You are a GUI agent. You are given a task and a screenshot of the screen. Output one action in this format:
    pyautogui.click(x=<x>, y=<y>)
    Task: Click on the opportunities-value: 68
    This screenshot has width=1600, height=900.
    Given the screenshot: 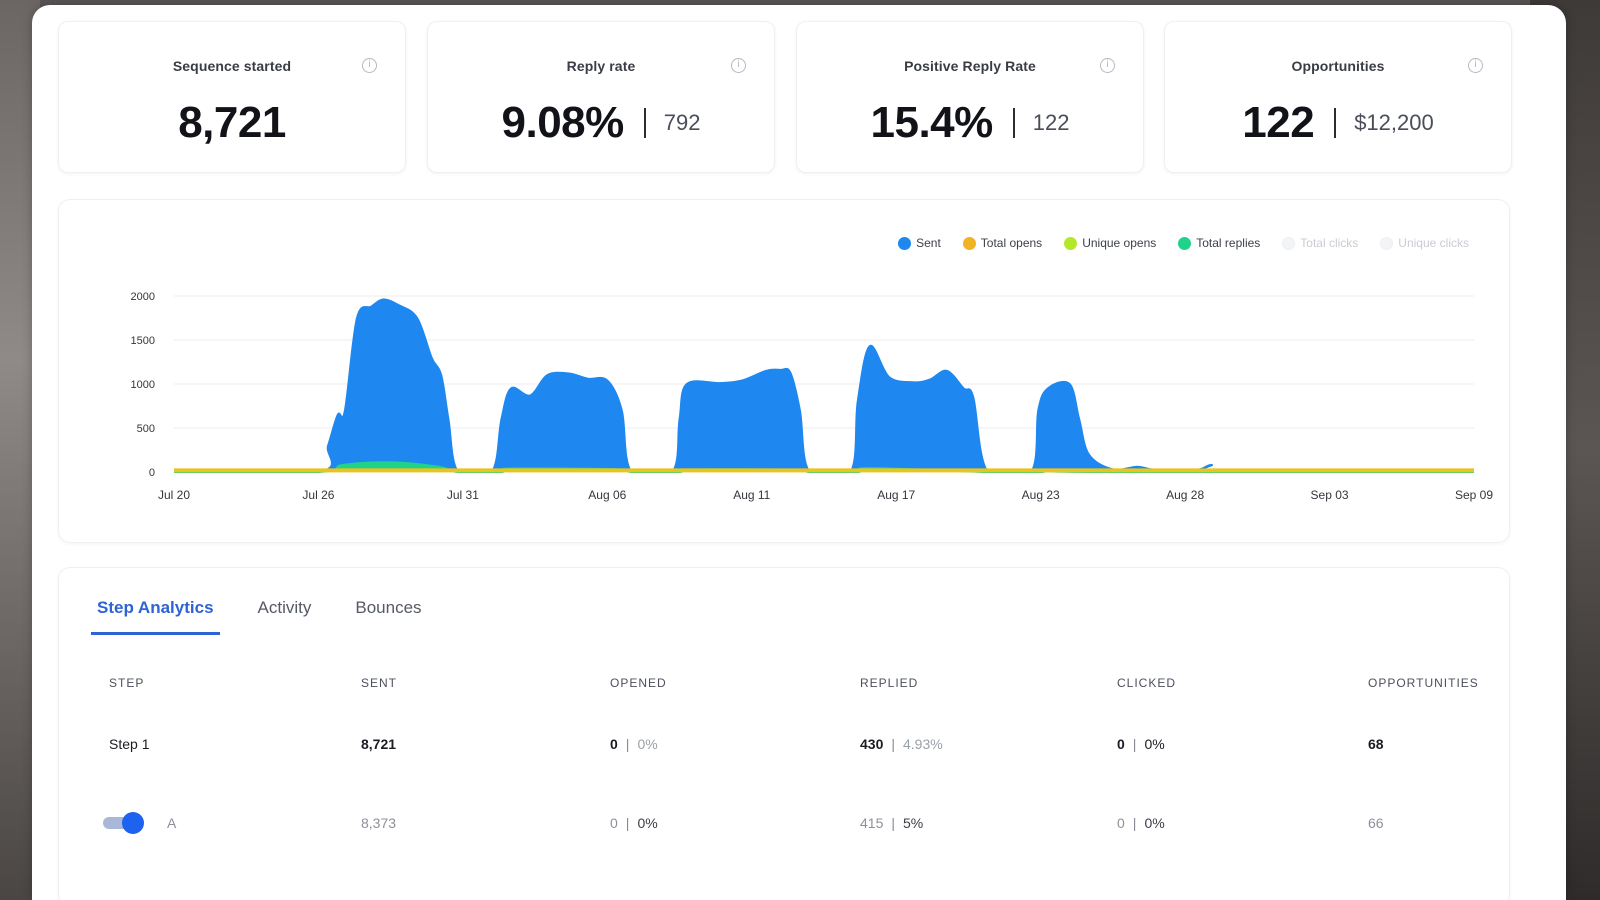 What is the action you would take?
    pyautogui.click(x=1376, y=744)
    